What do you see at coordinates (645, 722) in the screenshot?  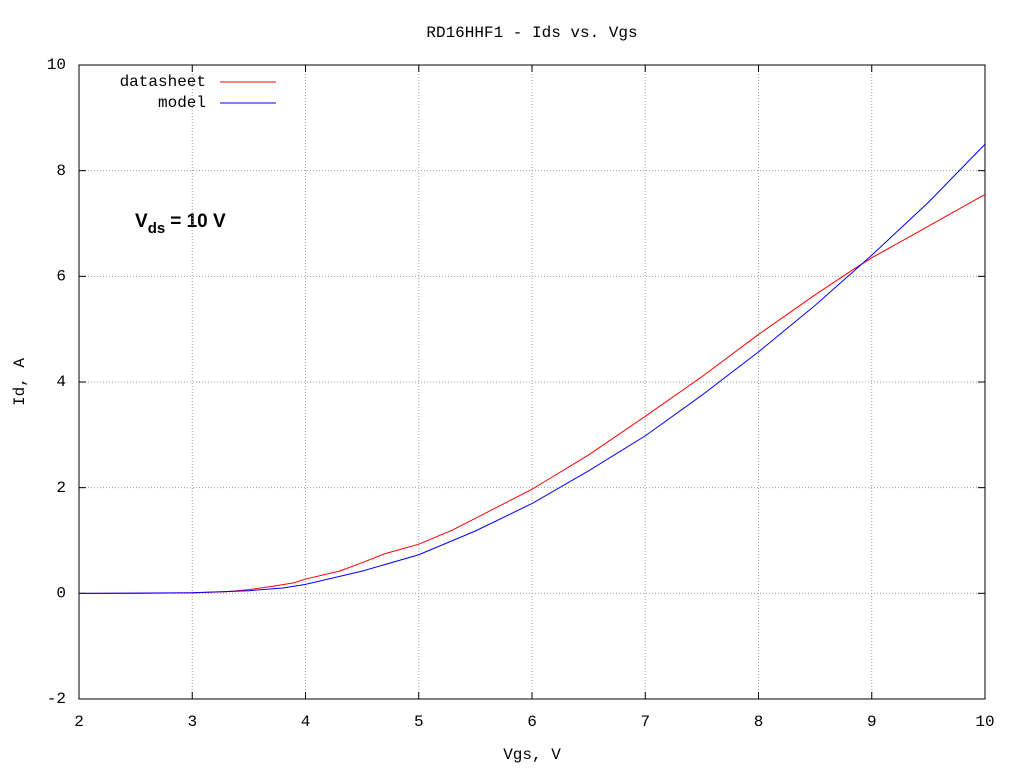 I see `x-tick-label: 7` at bounding box center [645, 722].